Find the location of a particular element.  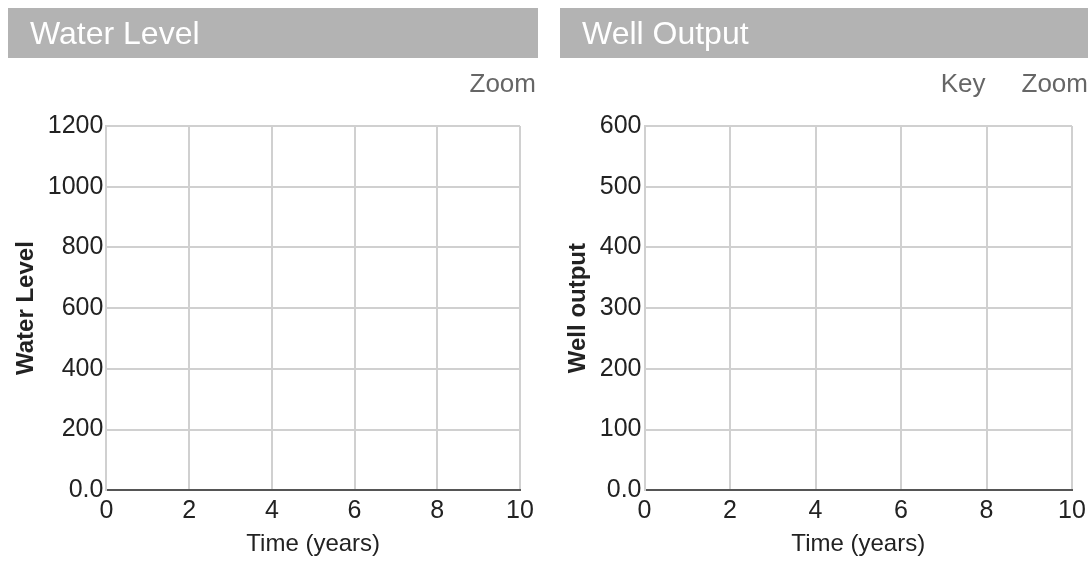

y-tick-label: 1000 is located at coordinates (75, 184).